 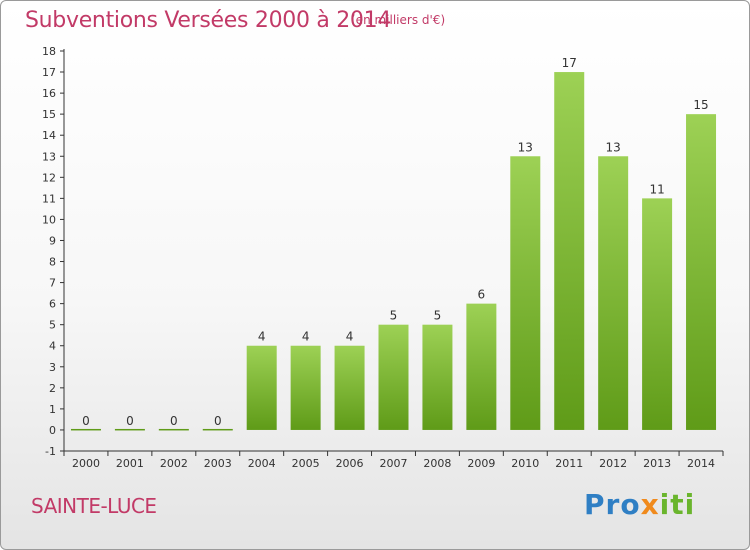 I want to click on x-tick-label: 2004, so click(x=262, y=463).